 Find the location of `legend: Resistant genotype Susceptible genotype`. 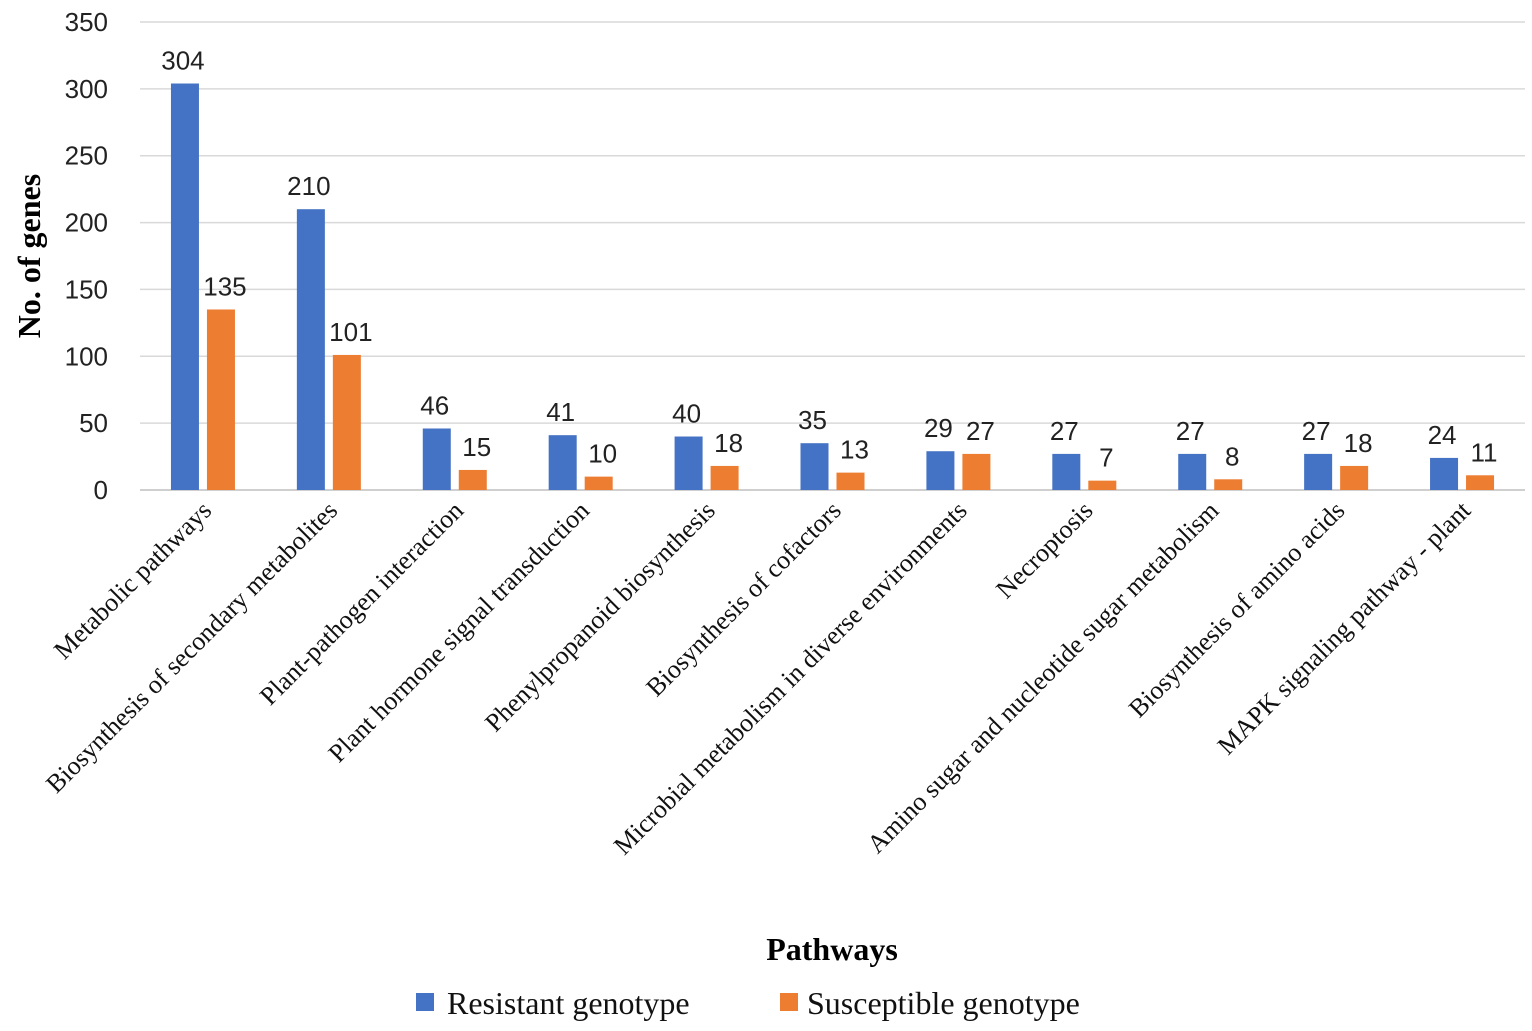

legend: Resistant genotype Susceptible genotype is located at coordinates (748, 1003).